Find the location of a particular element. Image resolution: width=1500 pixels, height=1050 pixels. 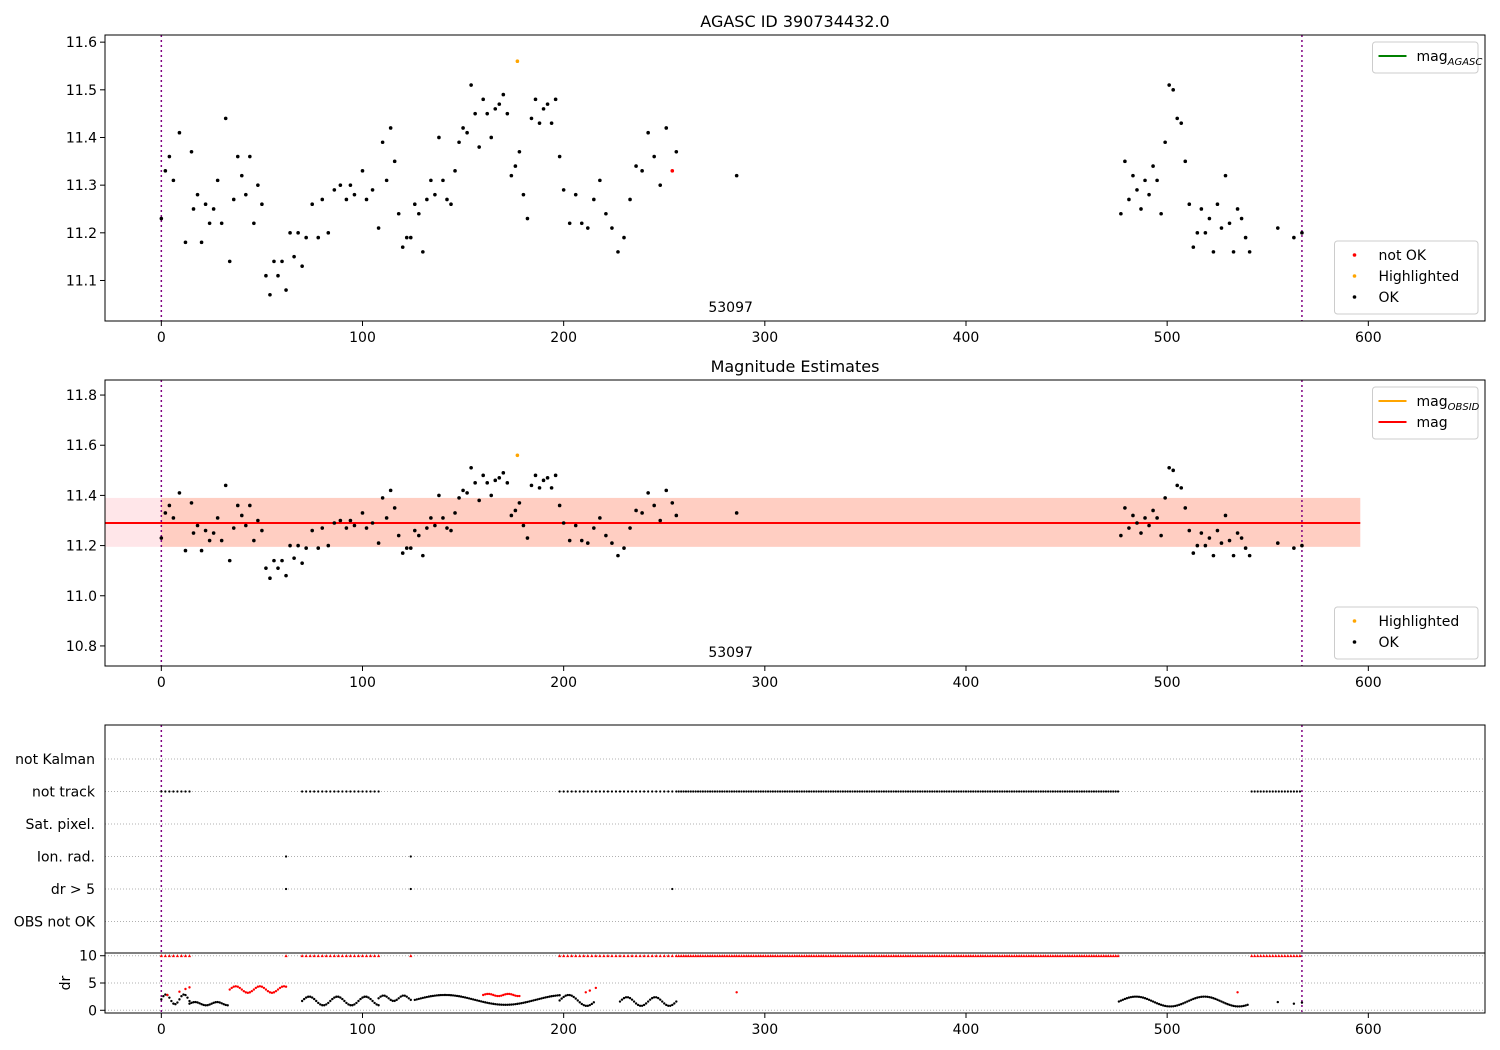

flag-row-label: not track is located at coordinates (64, 793).